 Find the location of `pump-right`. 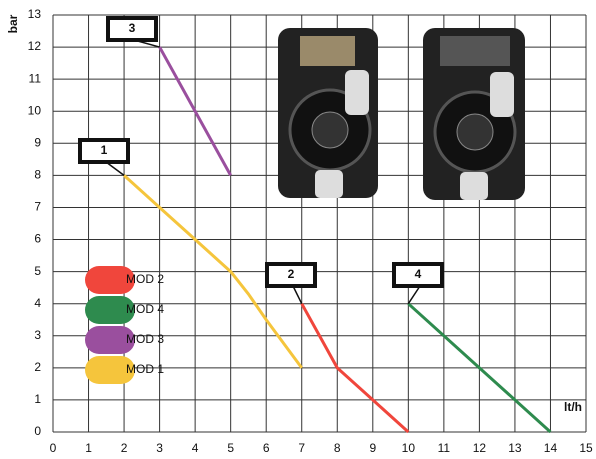

pump-right is located at coordinates (474, 114).